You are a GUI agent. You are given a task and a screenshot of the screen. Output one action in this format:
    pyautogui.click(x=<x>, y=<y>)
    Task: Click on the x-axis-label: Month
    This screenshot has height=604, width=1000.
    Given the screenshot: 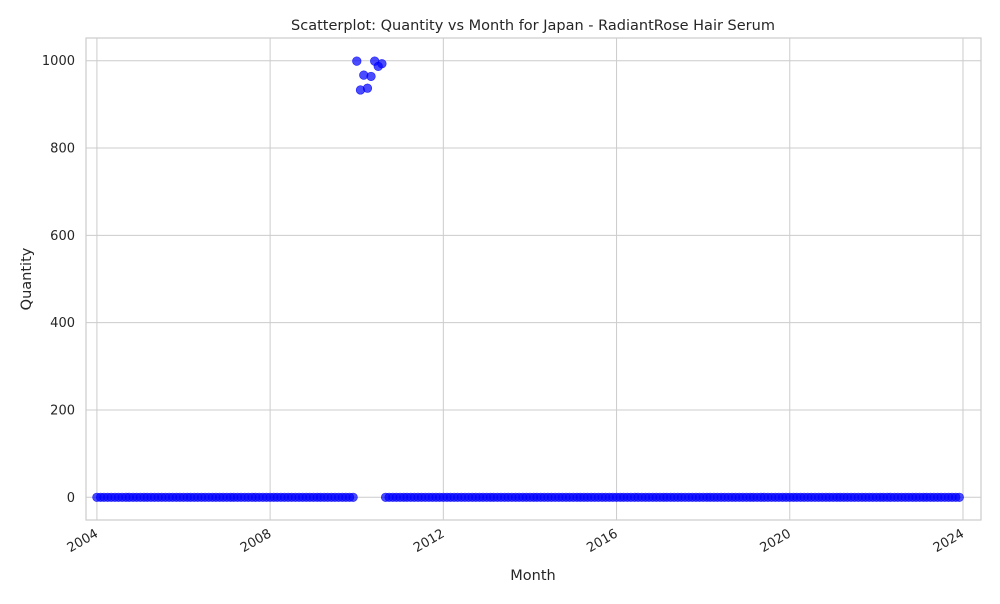 What is the action you would take?
    pyautogui.click(x=532, y=576)
    